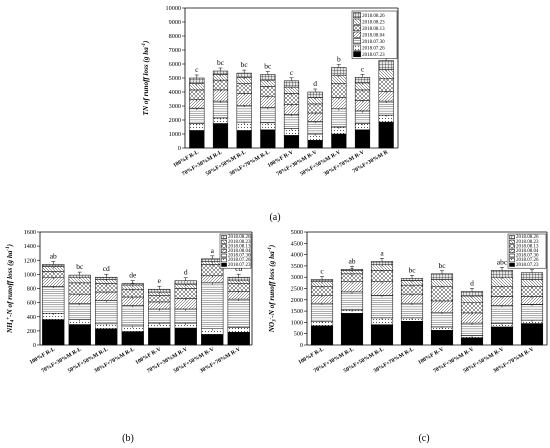 Image resolution: width=550 pixels, height=448 pixels. Describe the element at coordinates (297, 289) in the screenshot. I see `y-tick-label: 2500` at that location.